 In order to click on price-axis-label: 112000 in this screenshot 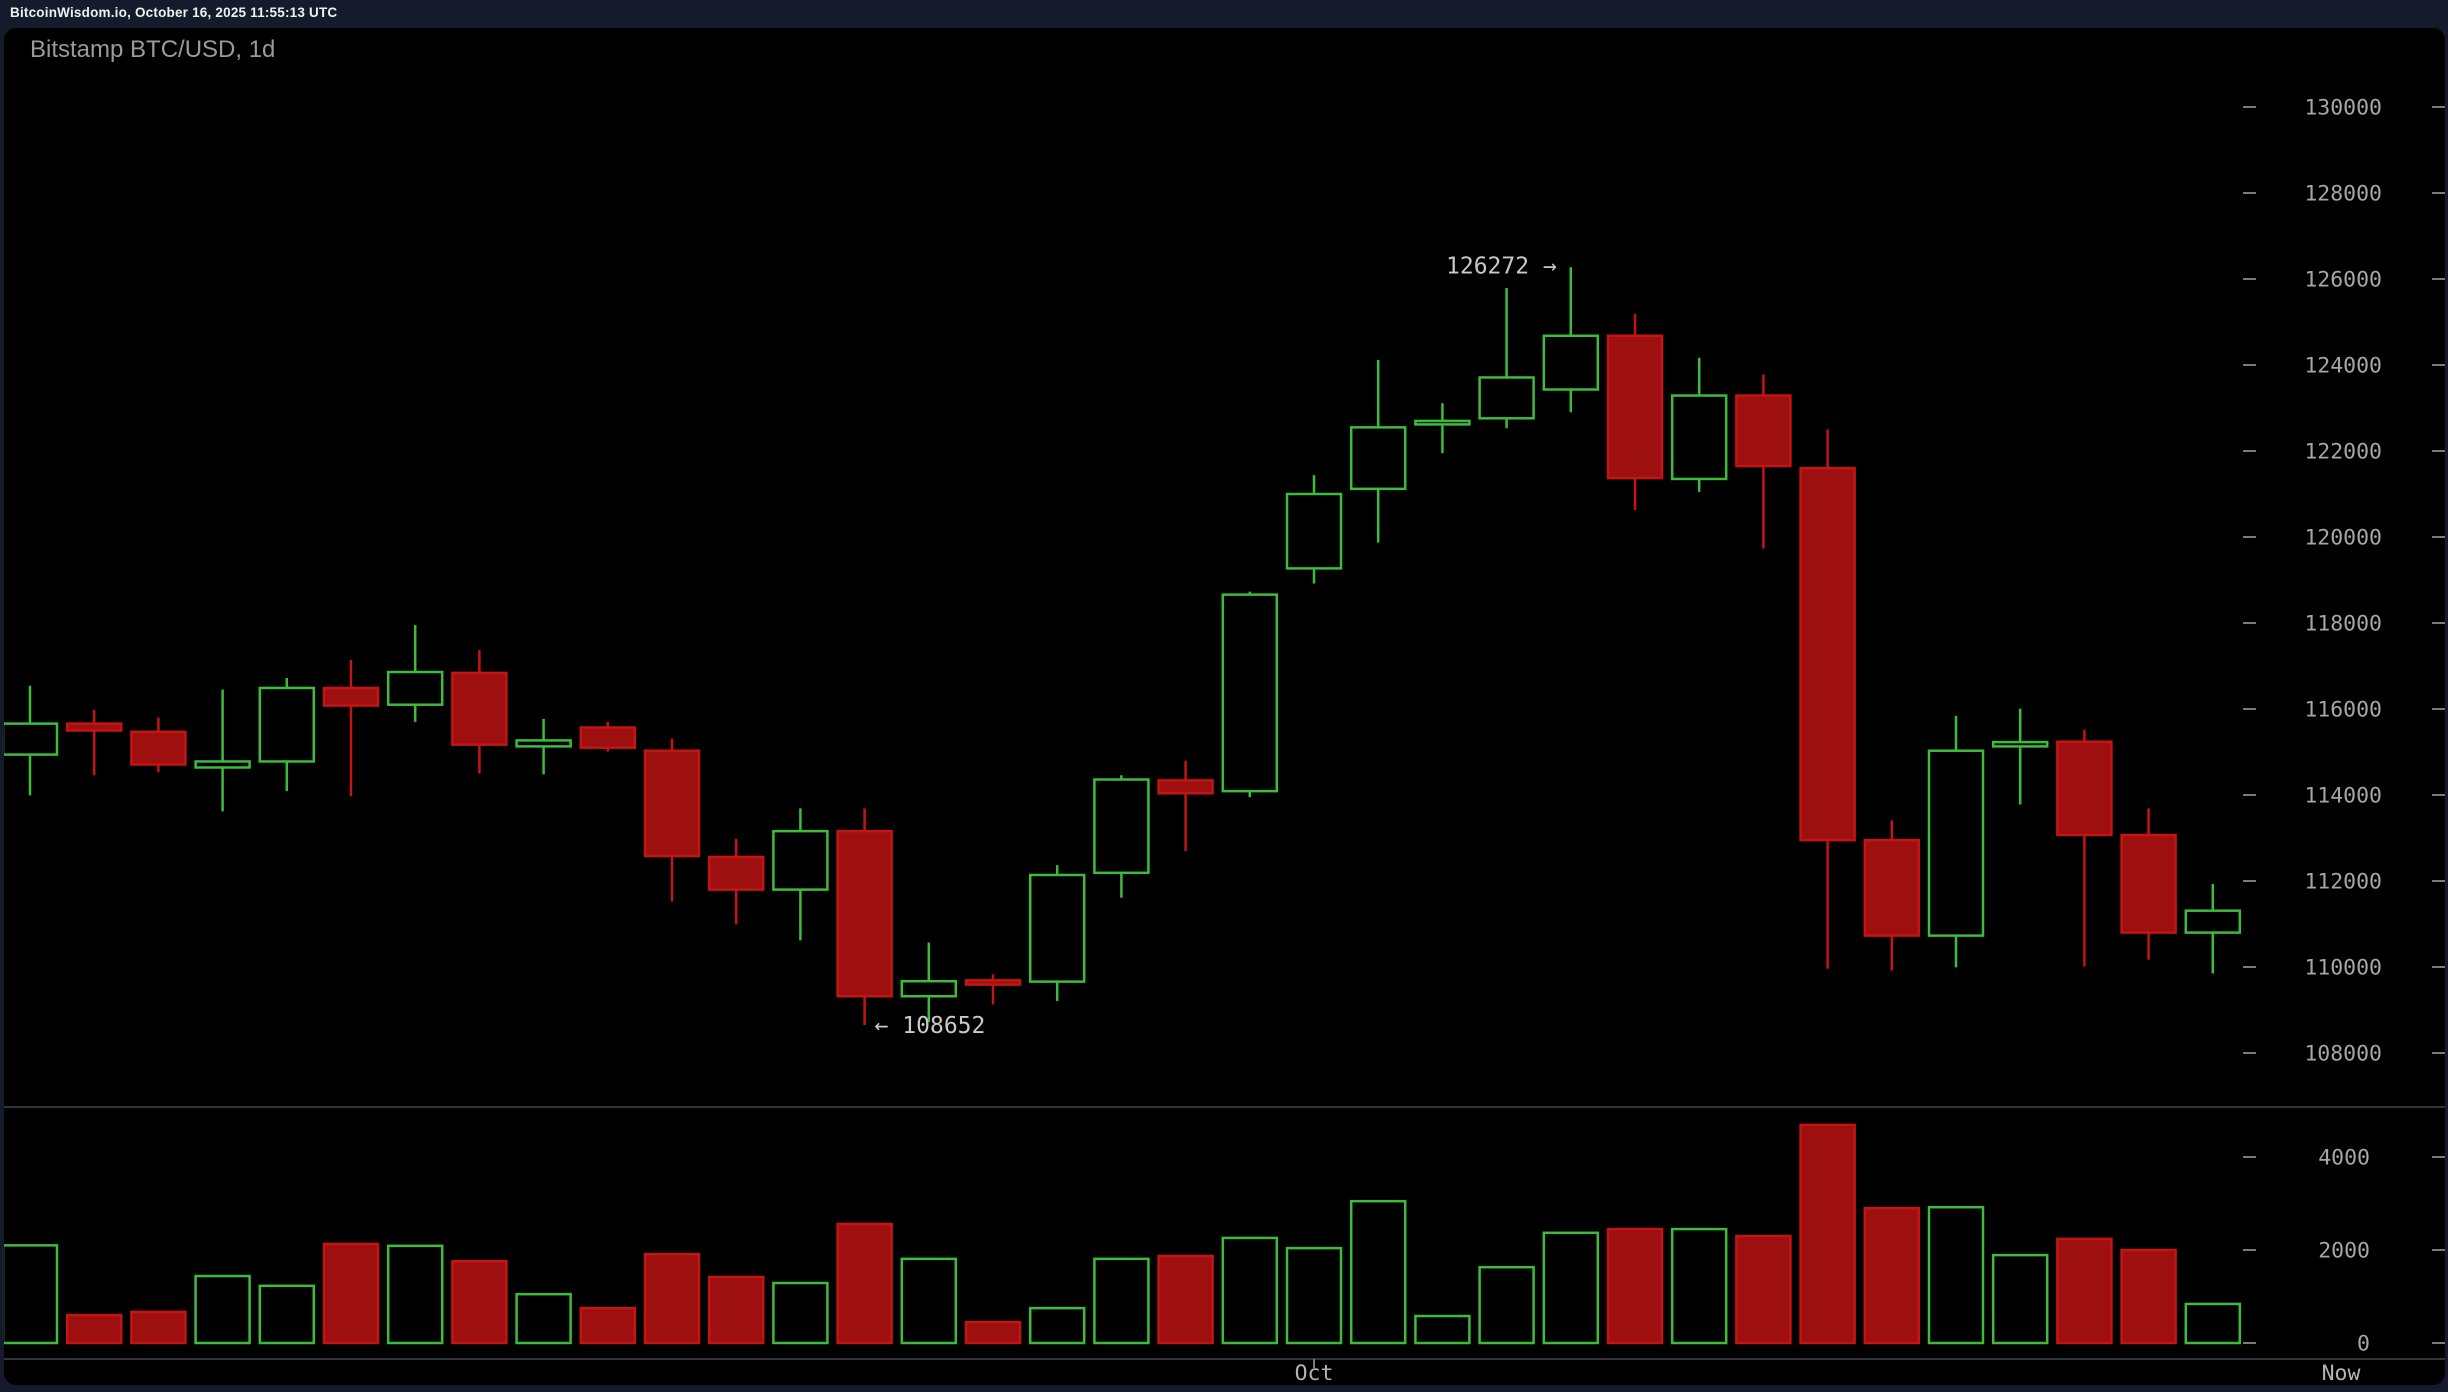, I will do `click(2343, 882)`.